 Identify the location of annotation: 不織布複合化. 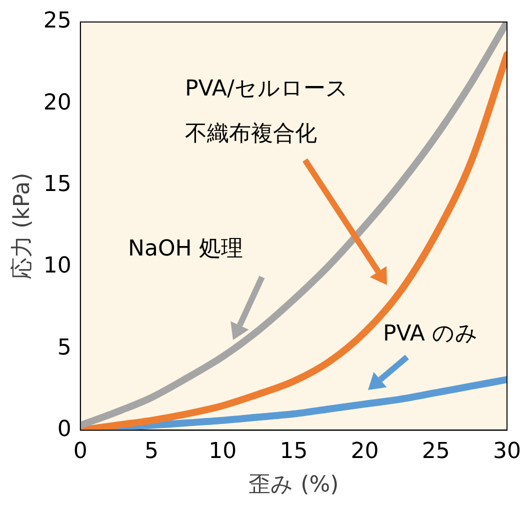
(251, 134).